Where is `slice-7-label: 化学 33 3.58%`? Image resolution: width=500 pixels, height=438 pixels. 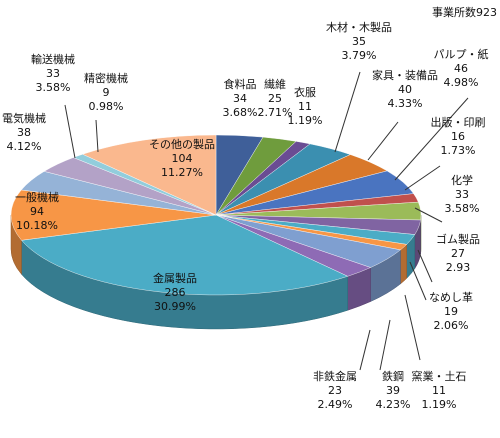
slice-7-label: 化学 33 3.58% is located at coordinates (462, 194).